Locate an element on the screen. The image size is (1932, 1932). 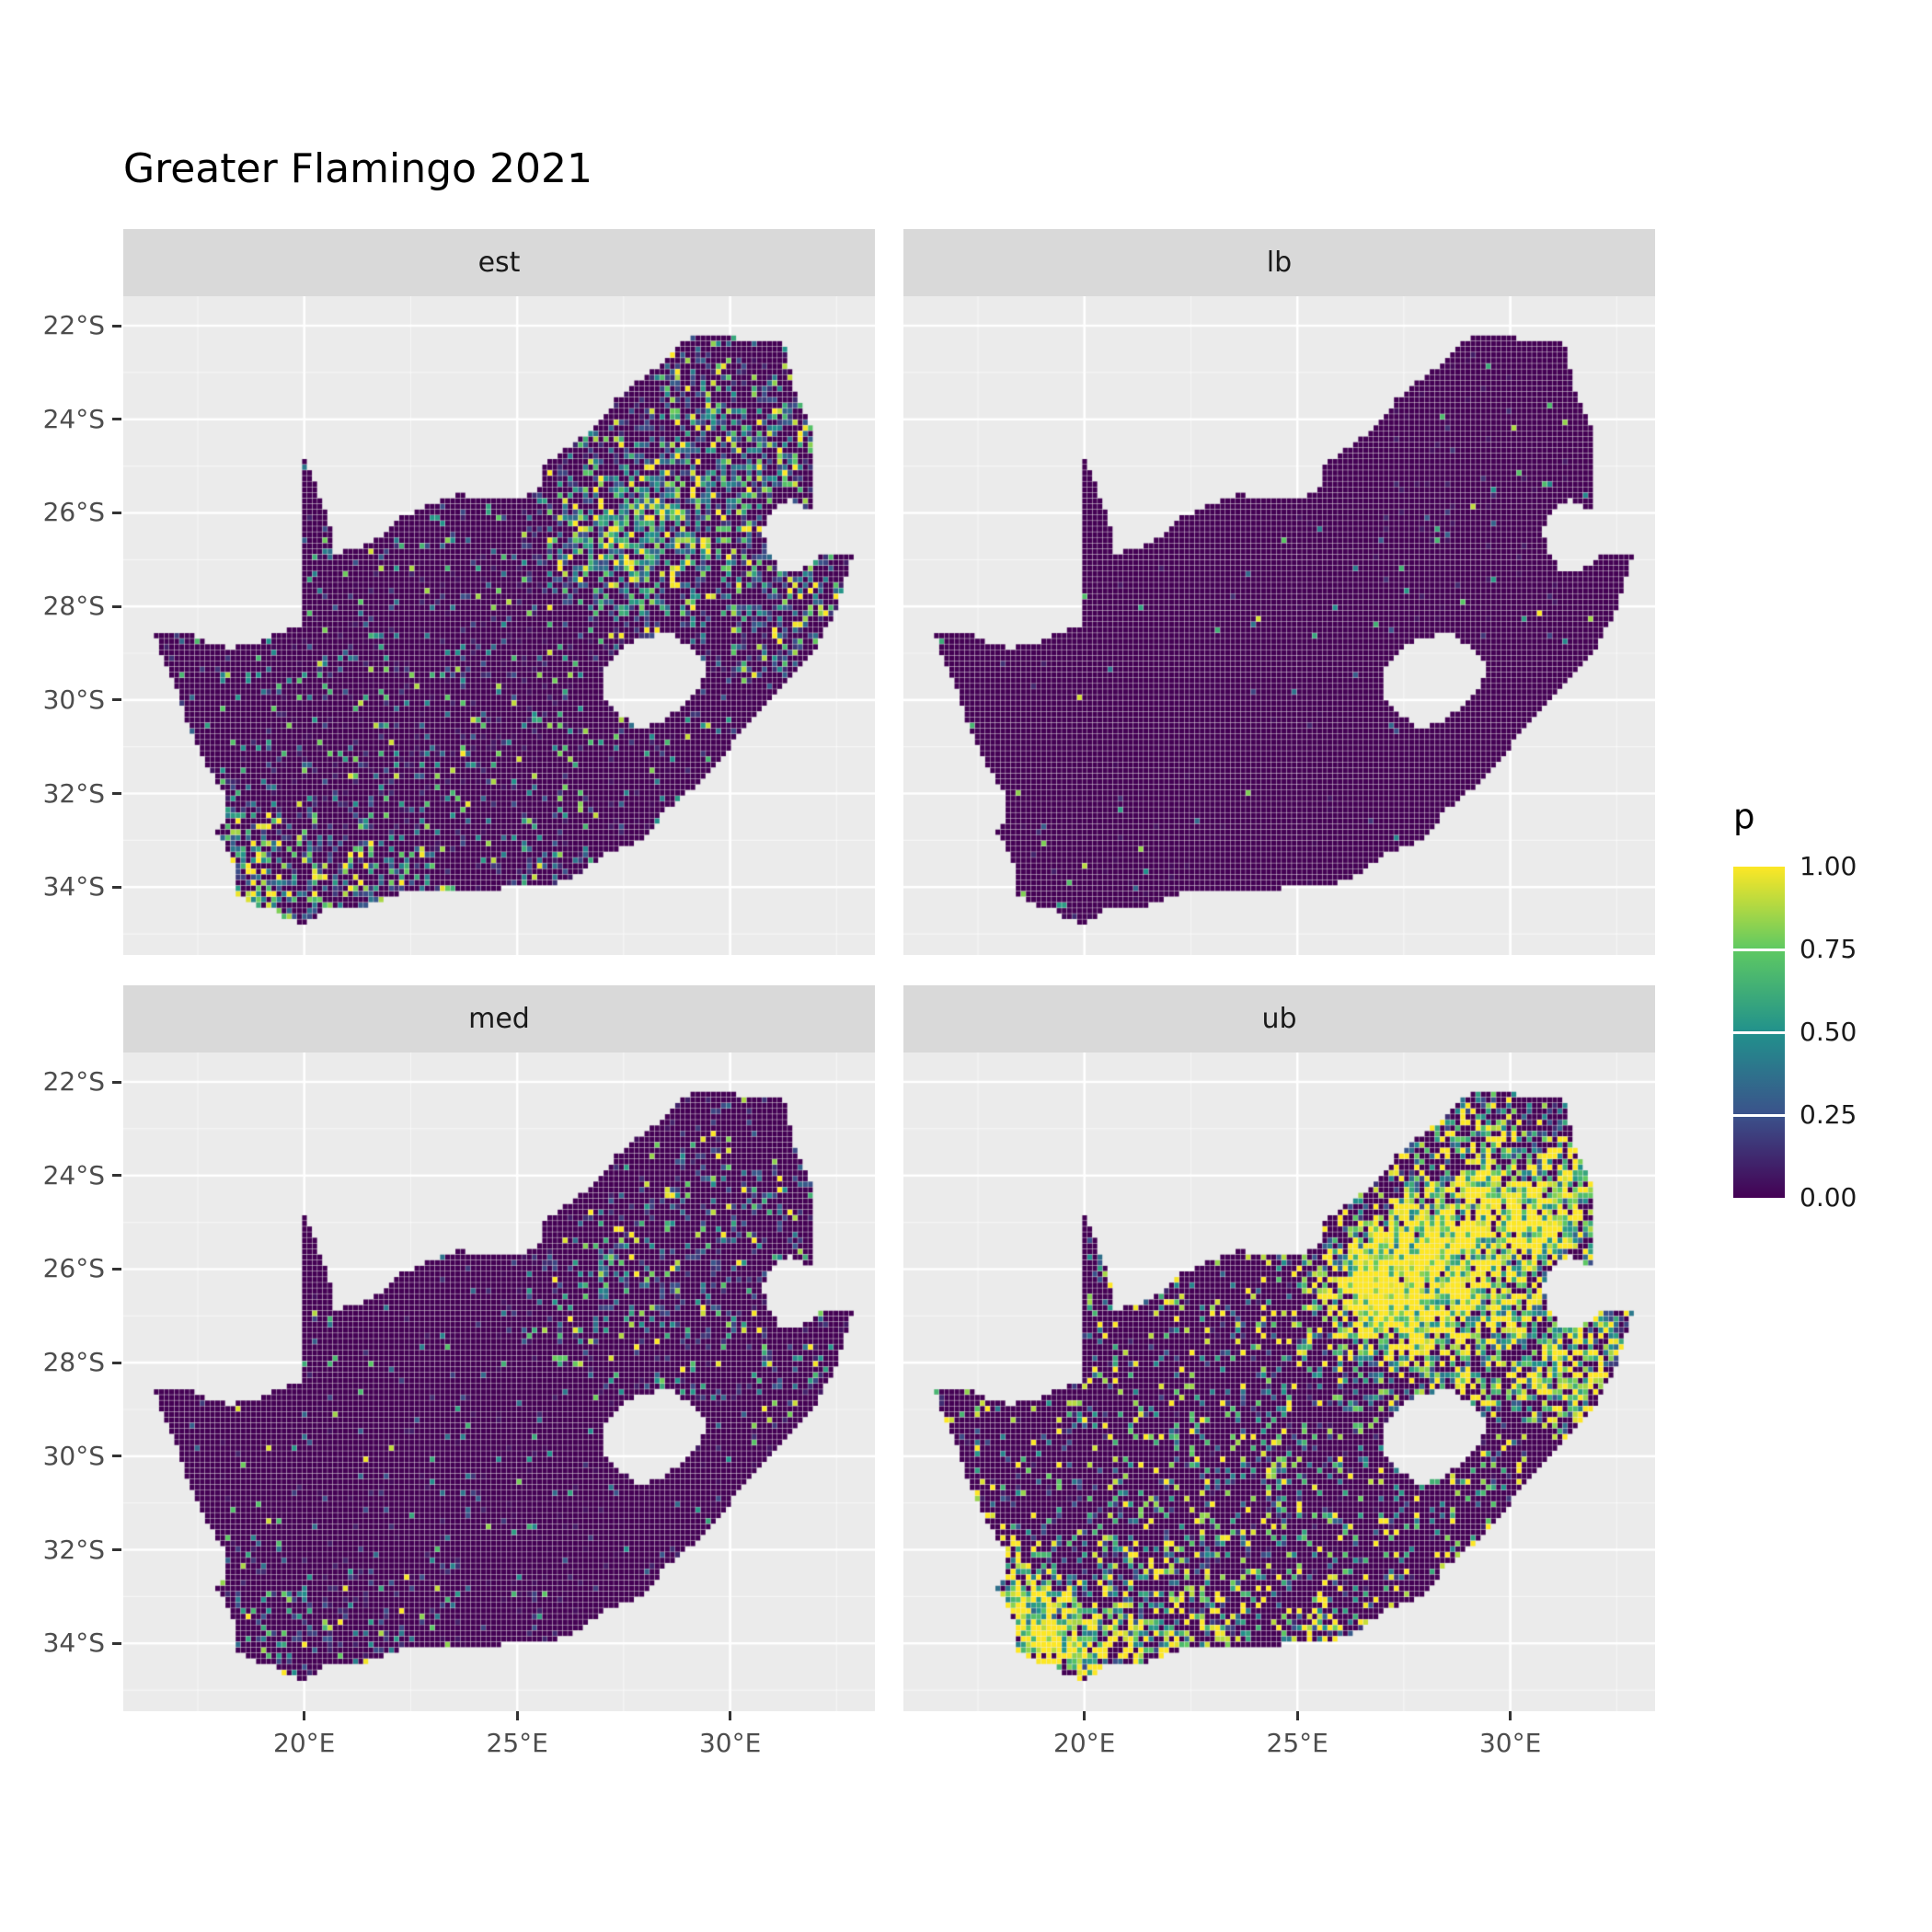
facet-strip-med: med is located at coordinates (499, 1018).